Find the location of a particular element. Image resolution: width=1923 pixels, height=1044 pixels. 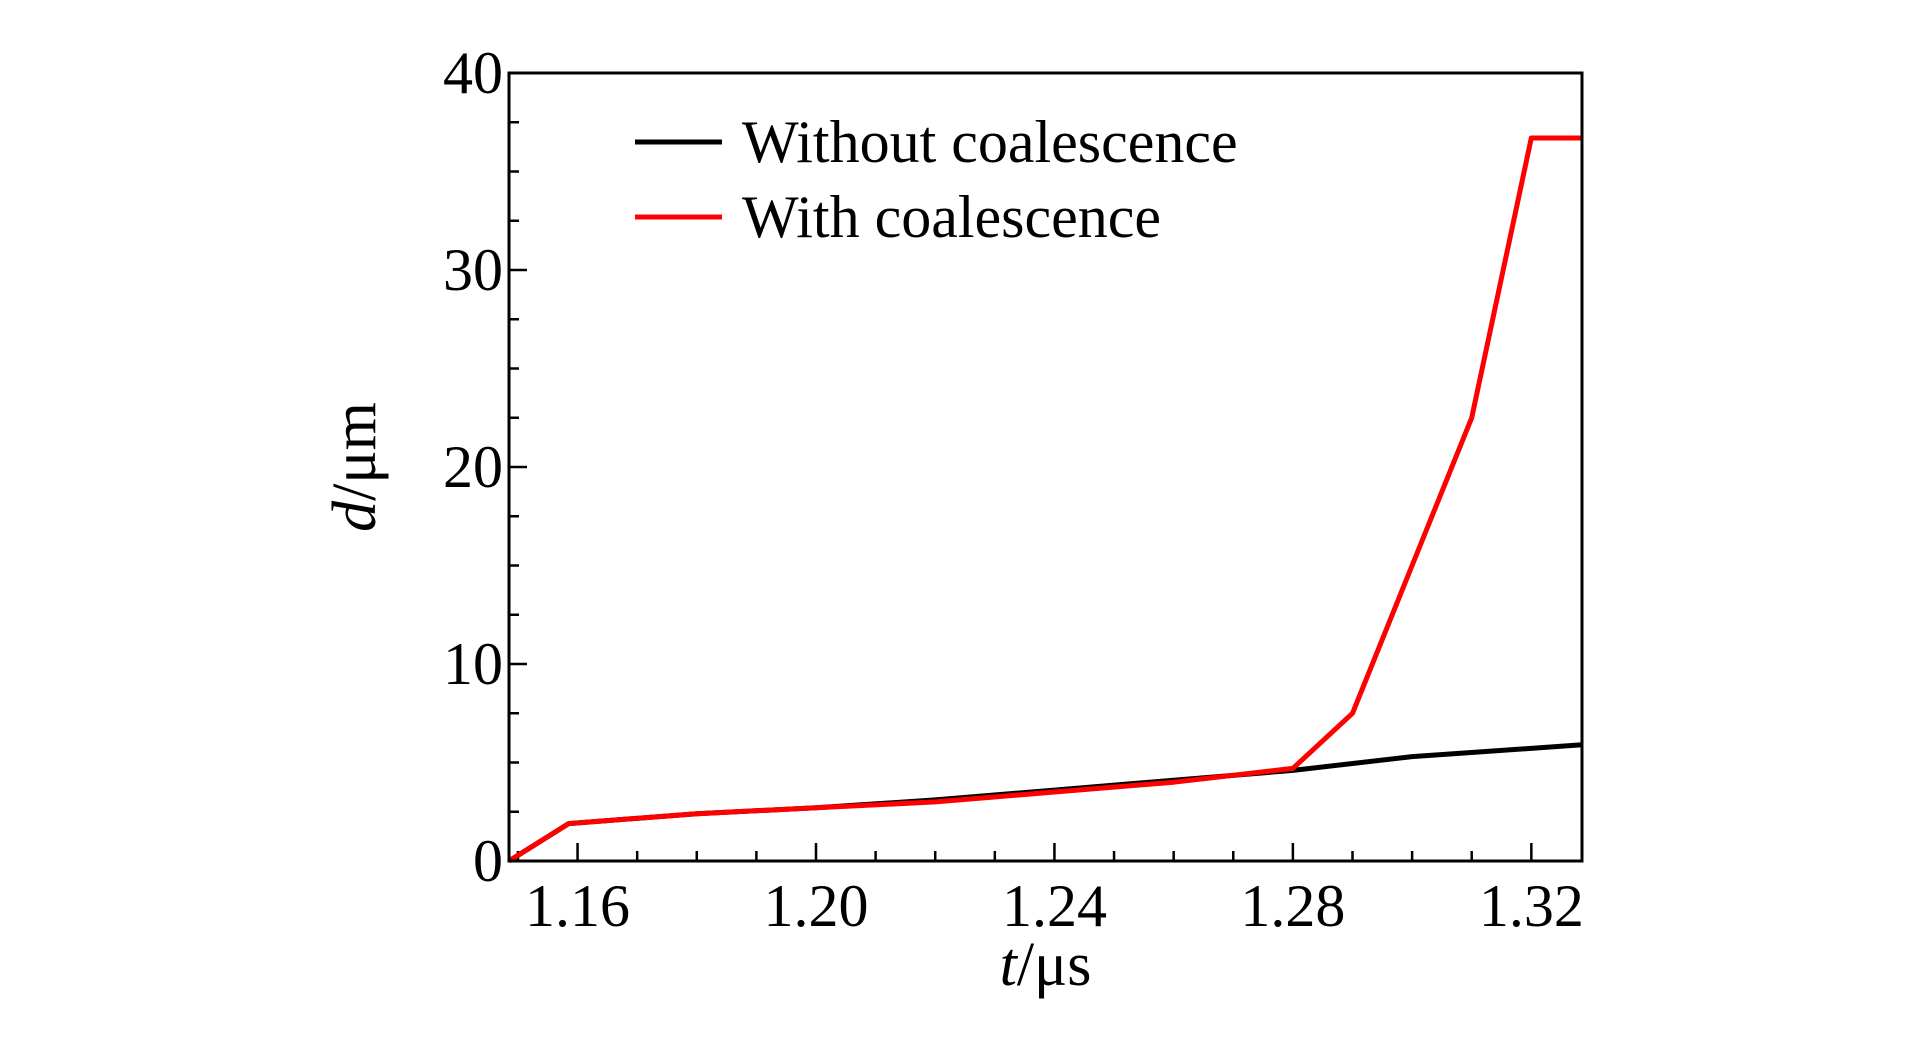

x-axis-title: t/μs is located at coordinates (1046, 965).